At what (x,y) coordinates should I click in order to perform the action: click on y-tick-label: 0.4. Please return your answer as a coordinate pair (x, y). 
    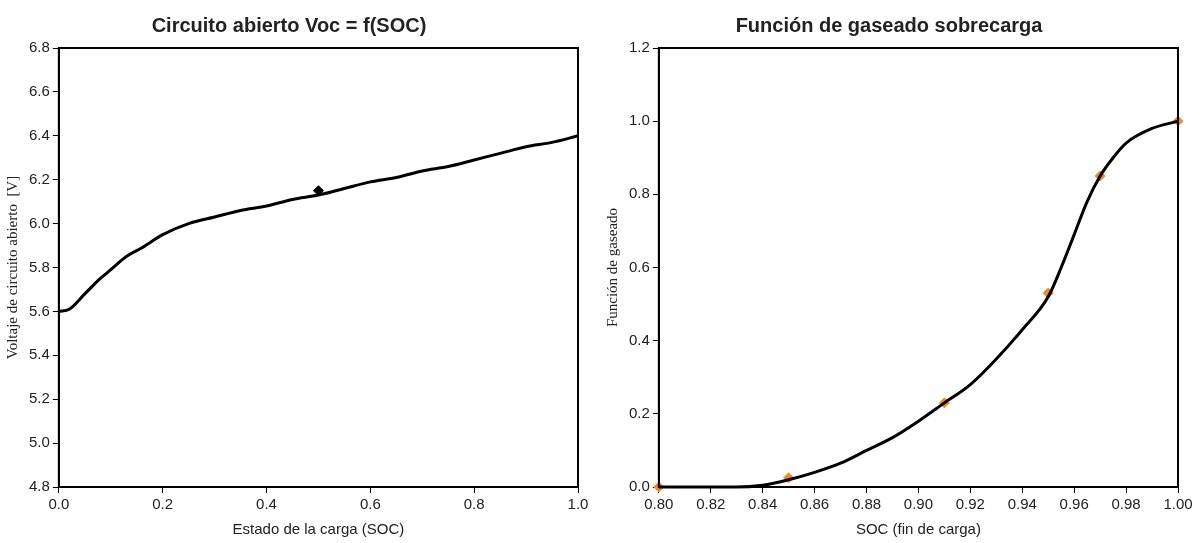
    Looking at the image, I should click on (639, 339).